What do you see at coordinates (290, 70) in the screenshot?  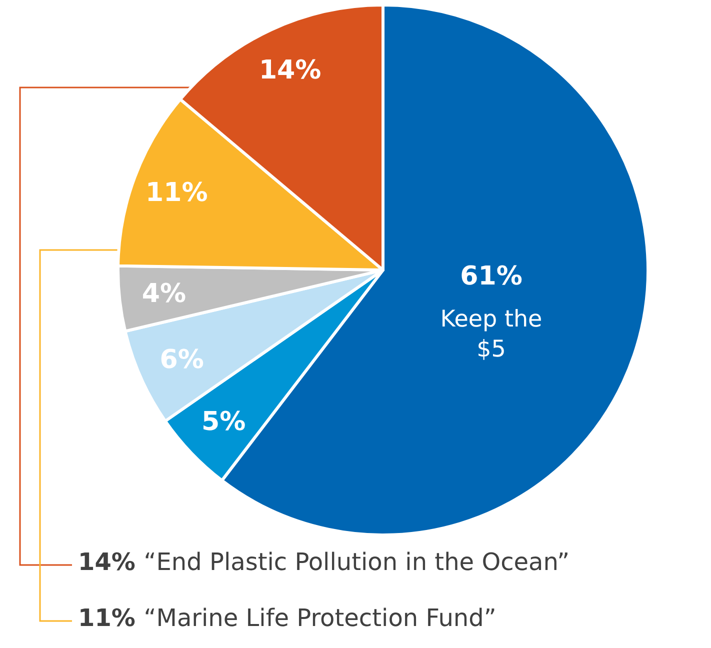 I see `text: 14%` at bounding box center [290, 70].